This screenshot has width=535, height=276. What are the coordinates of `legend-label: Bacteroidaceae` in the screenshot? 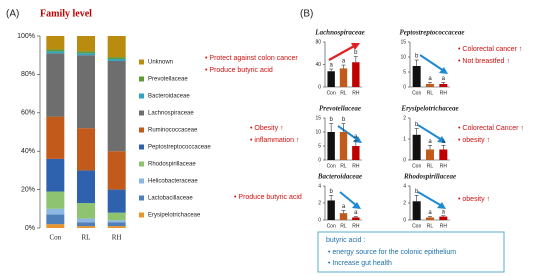 It's located at (169, 97).